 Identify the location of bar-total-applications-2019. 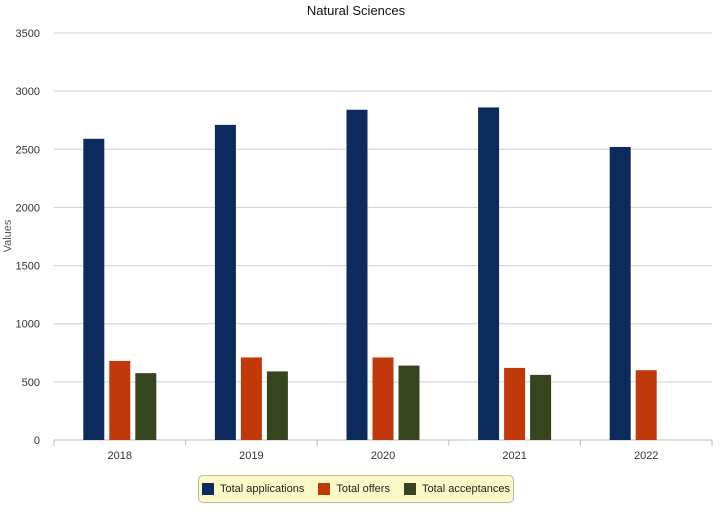
(225, 282).